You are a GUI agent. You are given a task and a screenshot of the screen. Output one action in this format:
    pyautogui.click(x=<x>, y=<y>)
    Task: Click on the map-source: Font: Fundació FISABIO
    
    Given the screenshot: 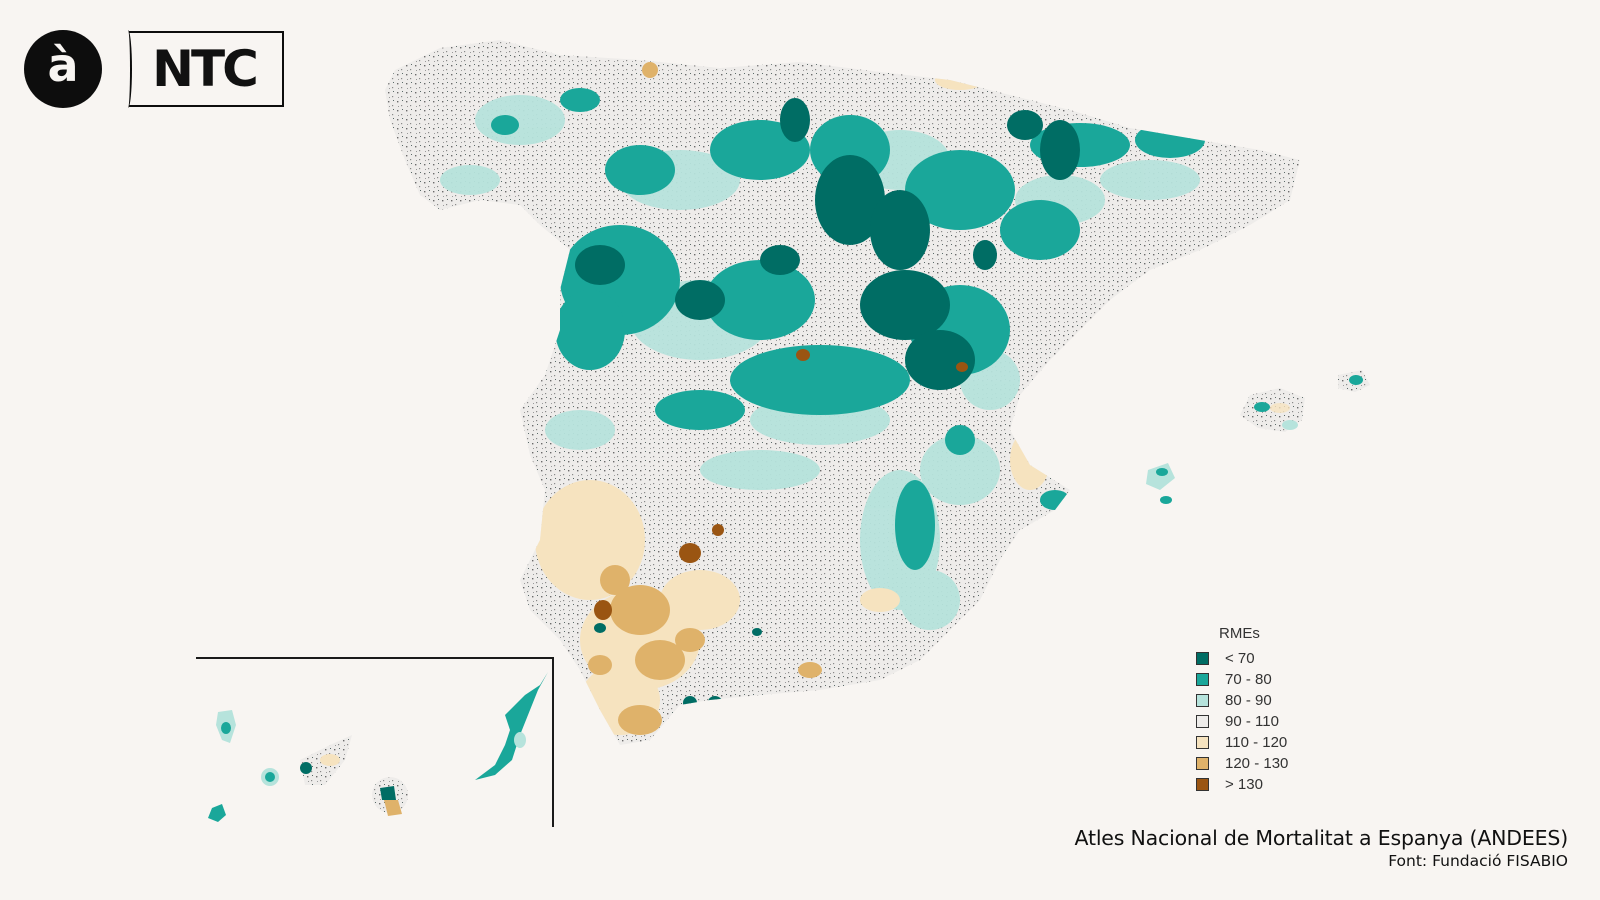 What is the action you would take?
    pyautogui.click(x=1478, y=861)
    